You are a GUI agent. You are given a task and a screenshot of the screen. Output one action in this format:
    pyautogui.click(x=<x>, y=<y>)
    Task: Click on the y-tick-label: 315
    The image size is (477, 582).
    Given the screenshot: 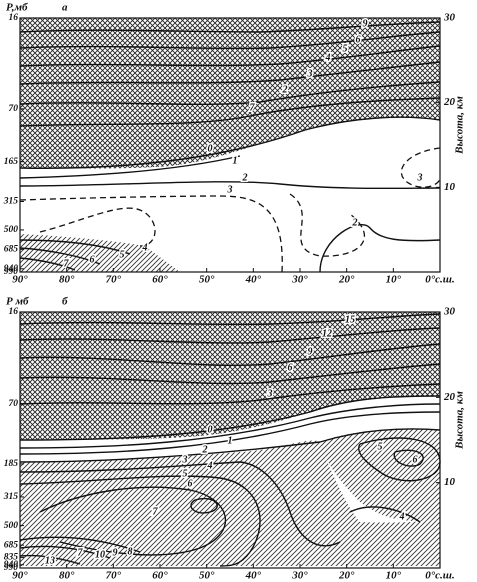 What is the action you would take?
    pyautogui.click(x=11, y=497)
    